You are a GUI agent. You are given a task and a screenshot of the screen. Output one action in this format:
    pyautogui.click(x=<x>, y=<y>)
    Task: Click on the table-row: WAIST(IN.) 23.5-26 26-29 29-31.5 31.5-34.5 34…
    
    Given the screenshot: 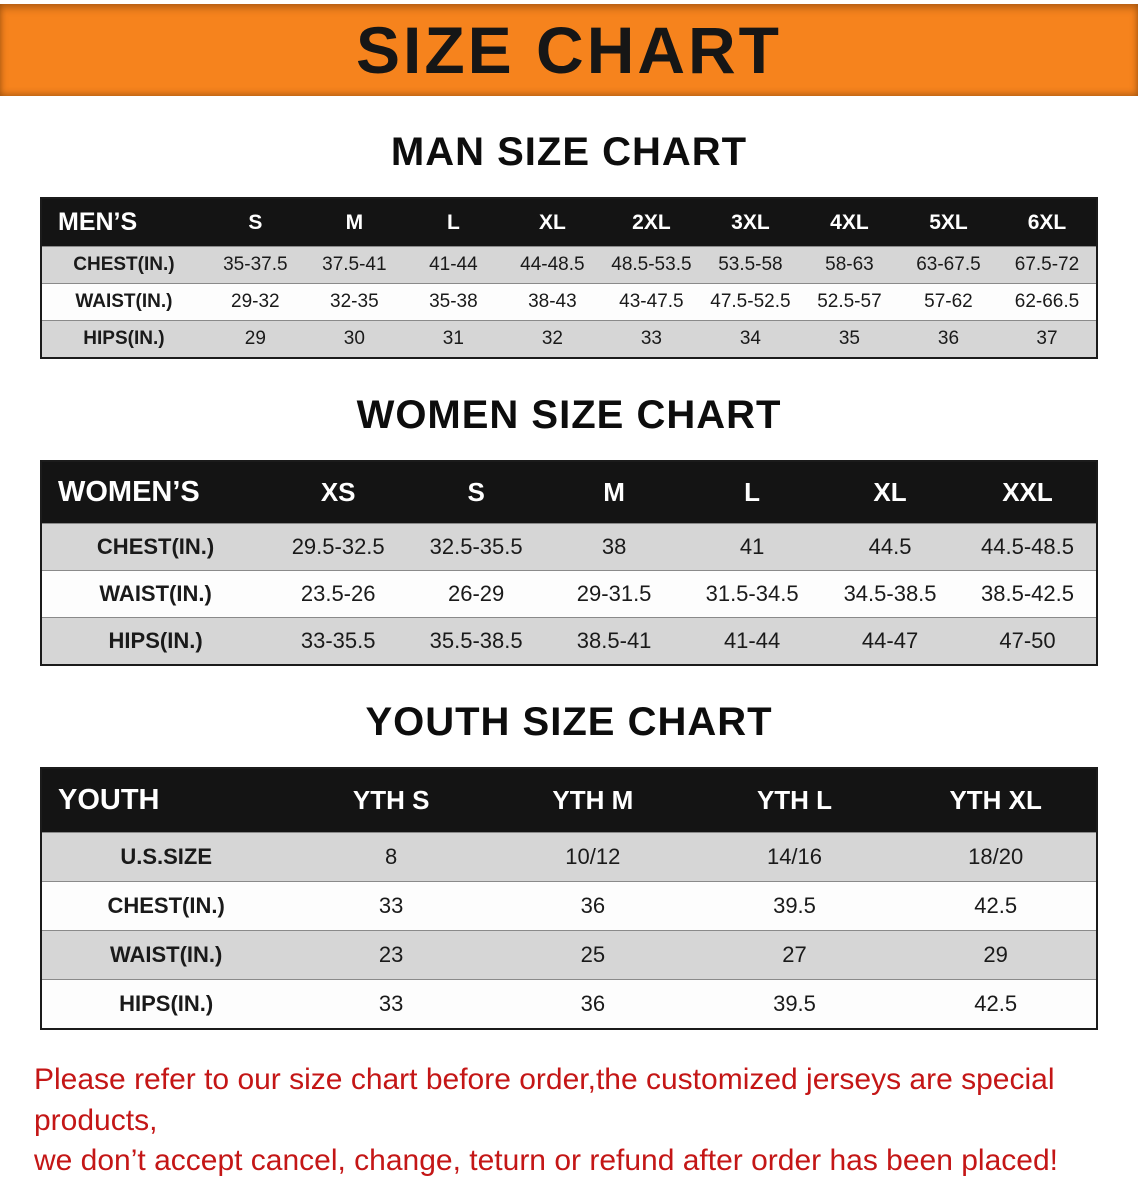 What is the action you would take?
    pyautogui.click(x=569, y=594)
    